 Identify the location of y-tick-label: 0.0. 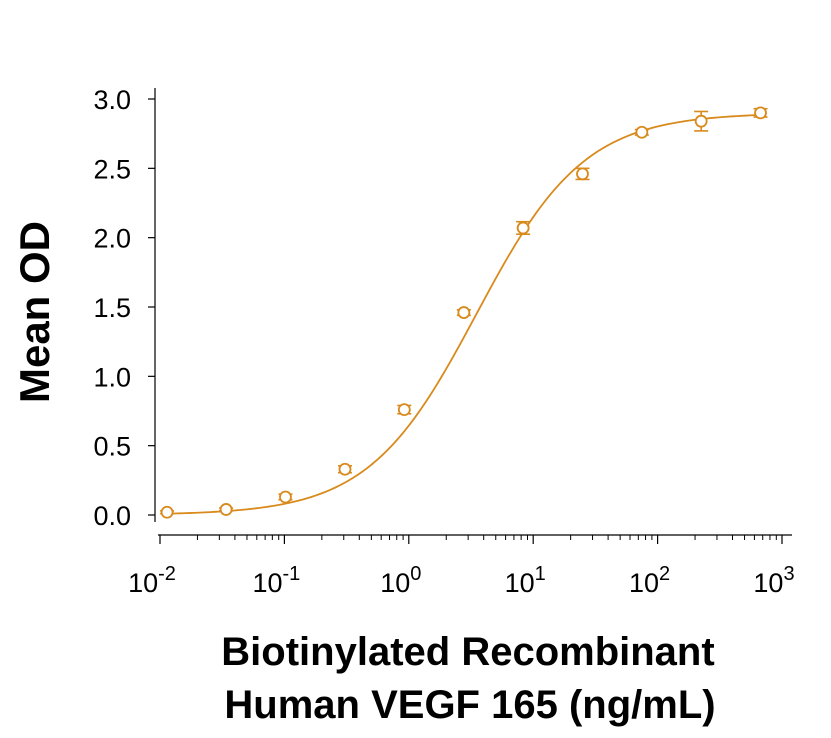
(112, 516).